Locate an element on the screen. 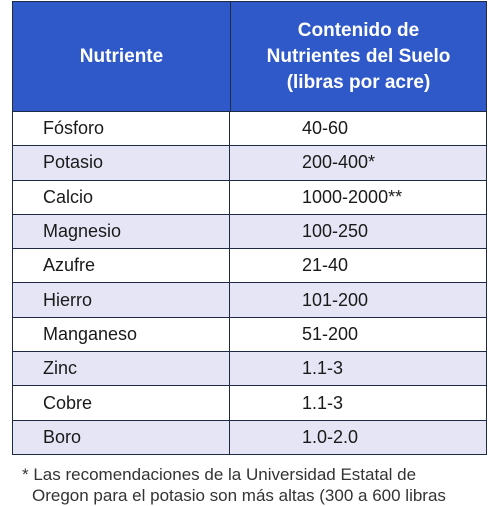  table-cell: Zinc is located at coordinates (121, 369).